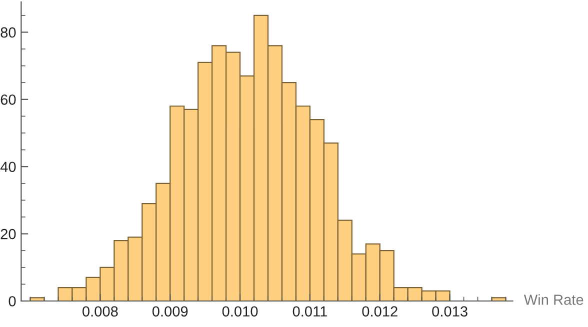 The height and width of the screenshot is (327, 588). I want to click on x-tick-label: 0.008, so click(100, 311).